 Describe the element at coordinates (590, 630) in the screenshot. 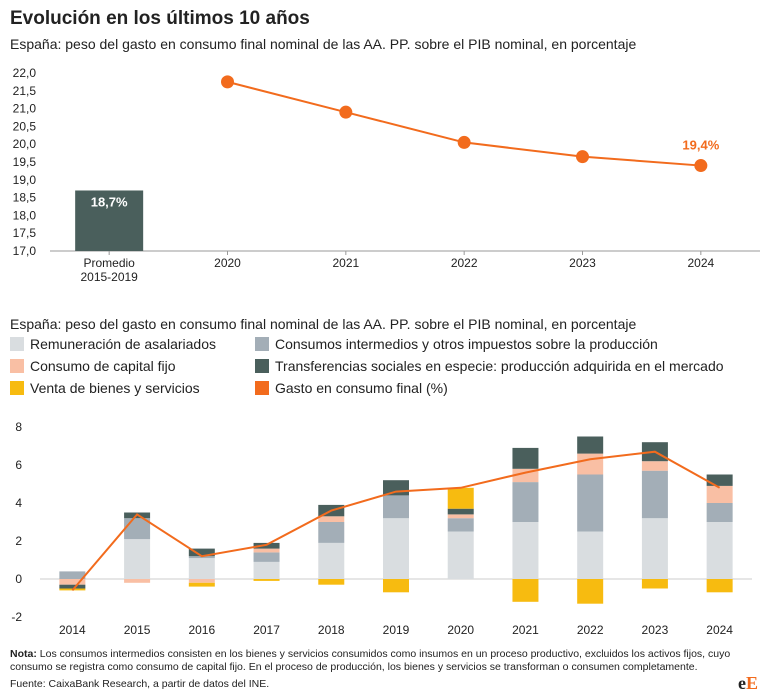

I see `x-tick-label-bottom: 2022` at that location.